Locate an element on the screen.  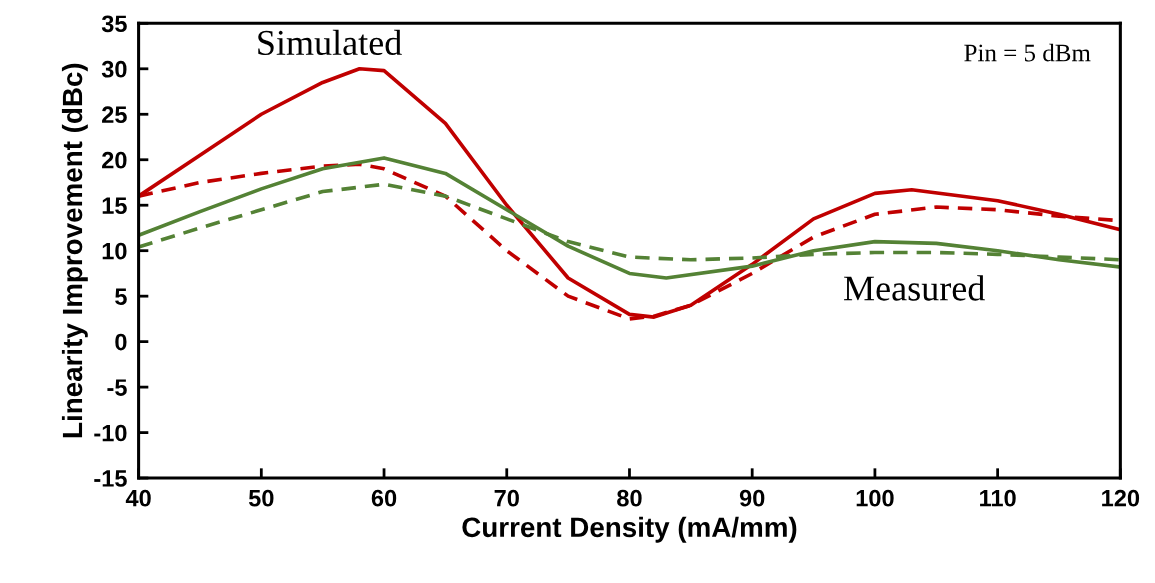
x-tick-label: 80 is located at coordinates (629, 498).